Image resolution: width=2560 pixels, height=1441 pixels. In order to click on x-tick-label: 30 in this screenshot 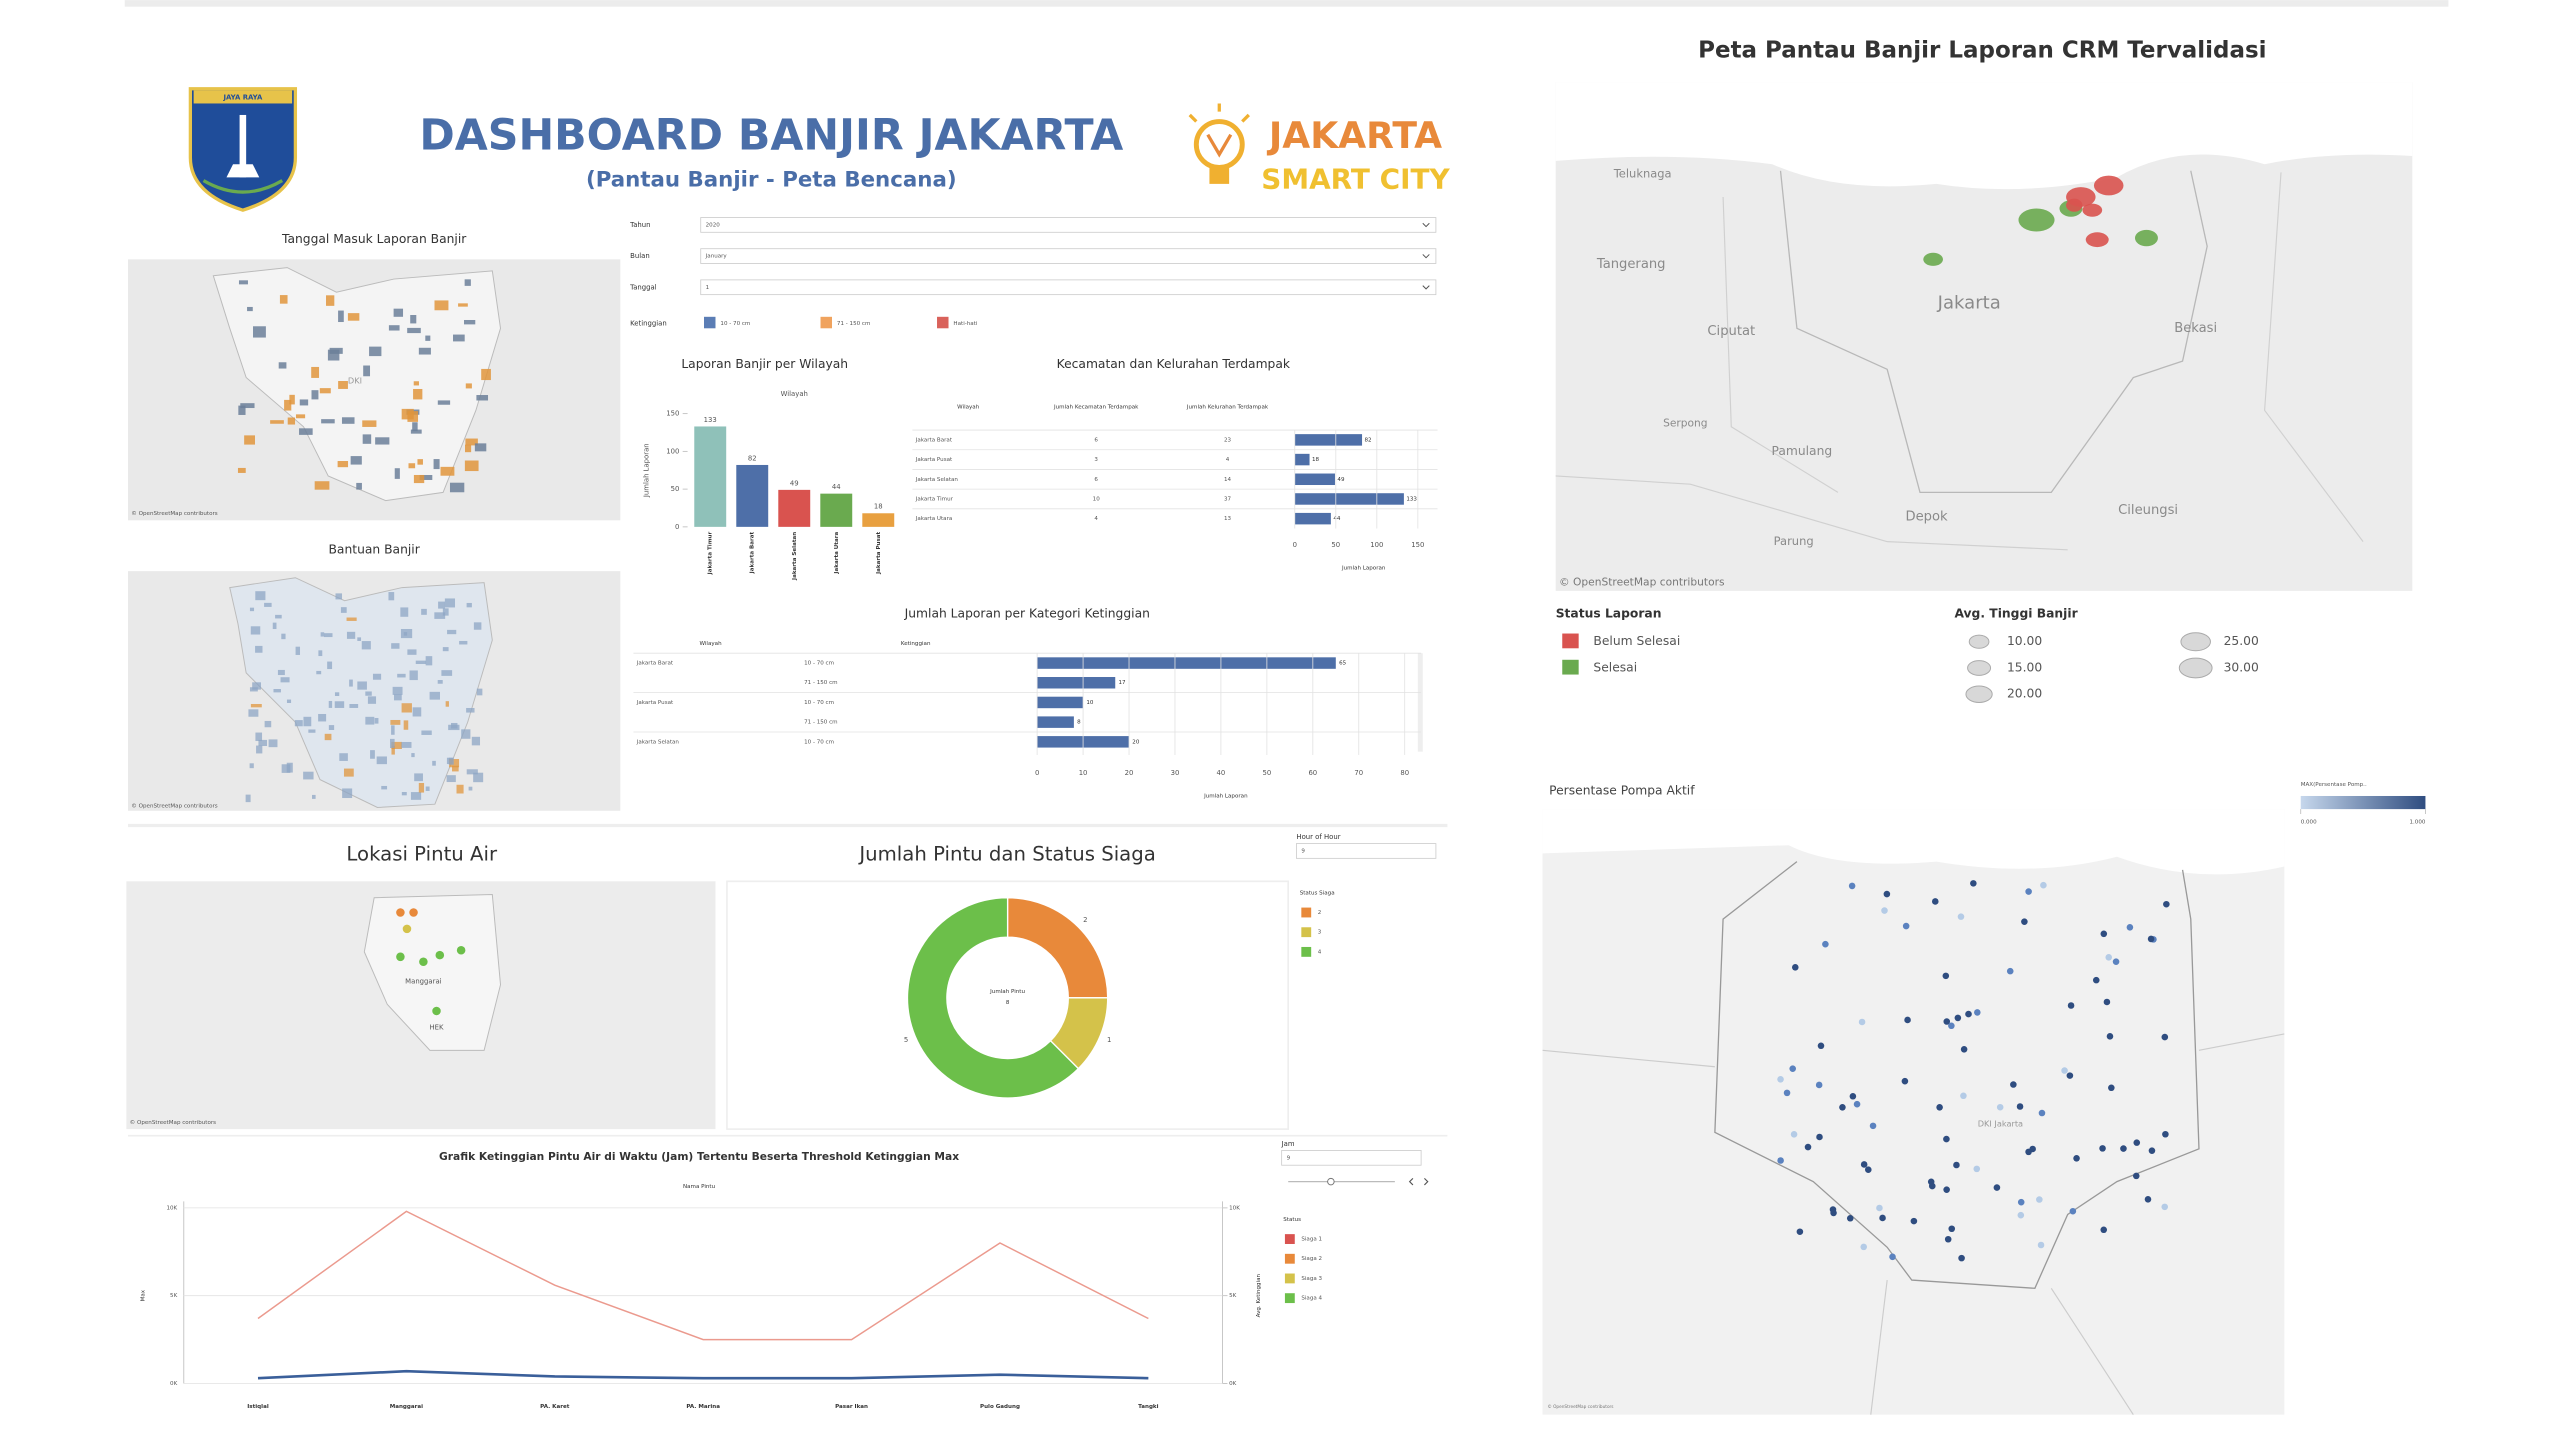, I will do `click(1175, 773)`.